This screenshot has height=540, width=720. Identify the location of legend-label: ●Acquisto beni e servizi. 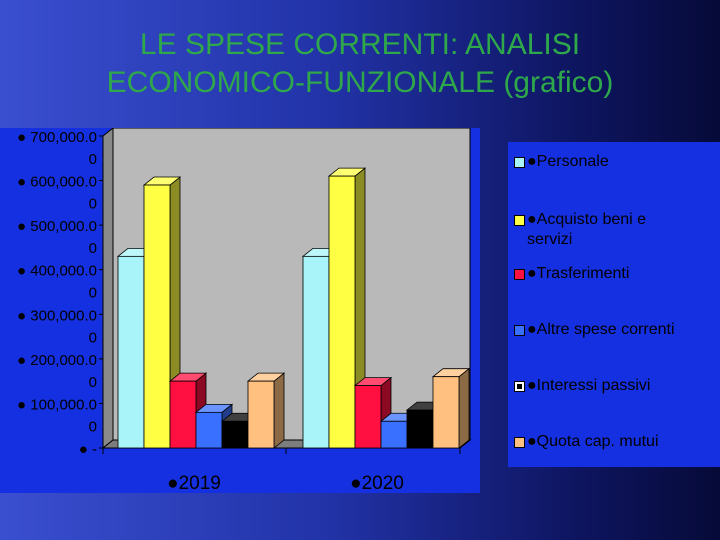
(587, 229).